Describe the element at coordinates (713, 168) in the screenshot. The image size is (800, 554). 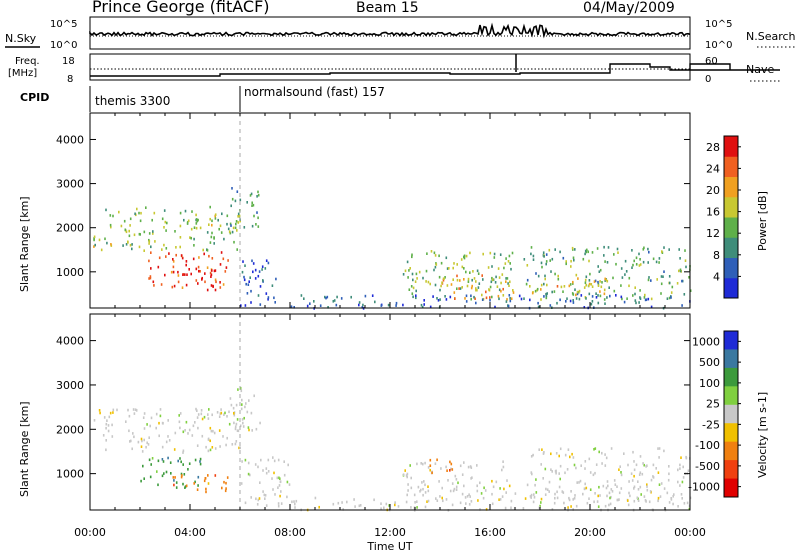
I see `colorbar-tick-label: 24` at that location.